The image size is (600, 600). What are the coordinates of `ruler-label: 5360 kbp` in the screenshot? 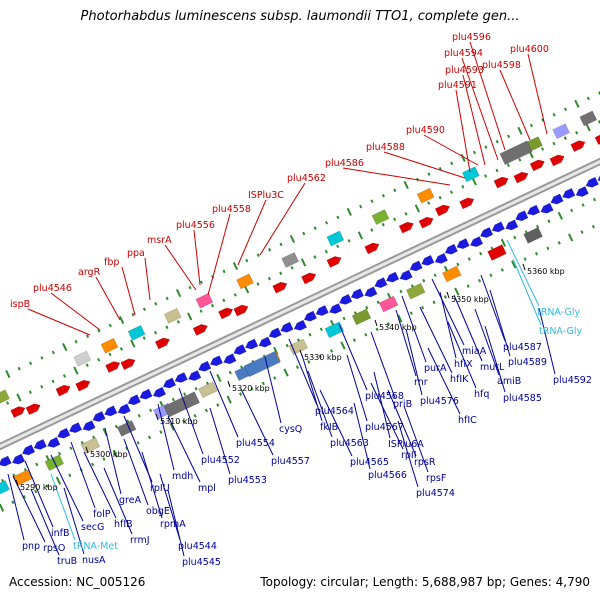 It's located at (546, 271).